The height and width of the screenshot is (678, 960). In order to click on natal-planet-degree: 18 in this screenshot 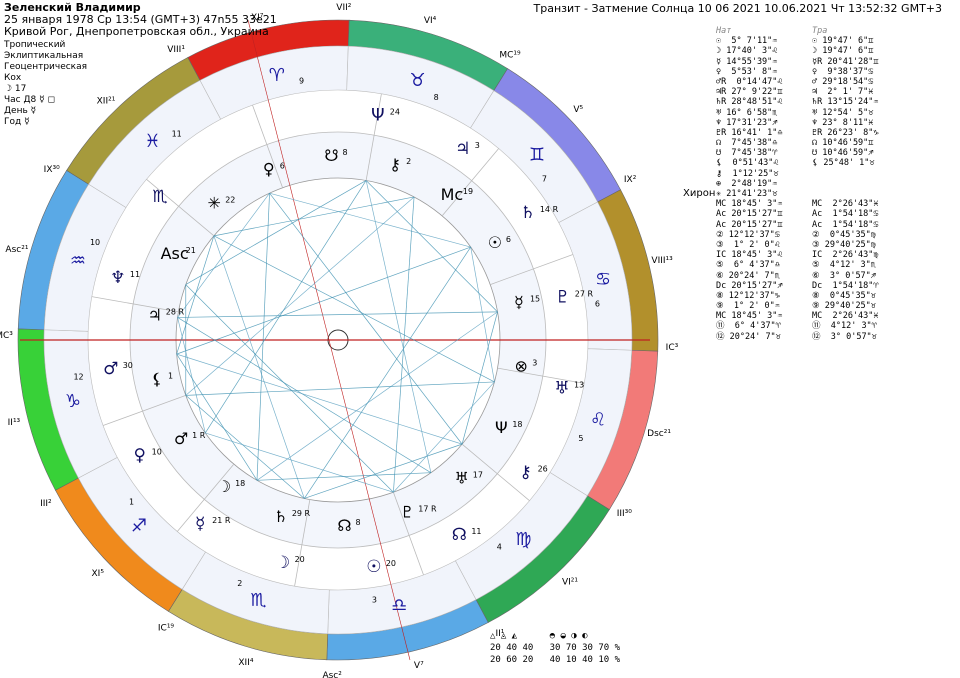, I will do `click(517, 424)`.